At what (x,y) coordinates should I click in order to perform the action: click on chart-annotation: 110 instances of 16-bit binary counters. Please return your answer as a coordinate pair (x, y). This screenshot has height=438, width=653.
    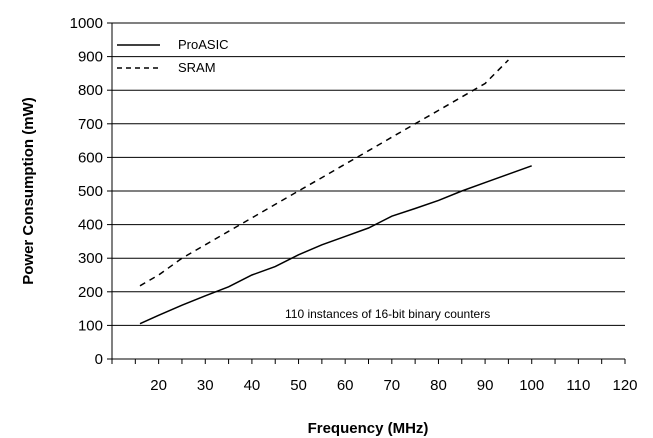
    Looking at the image, I should click on (387, 314).